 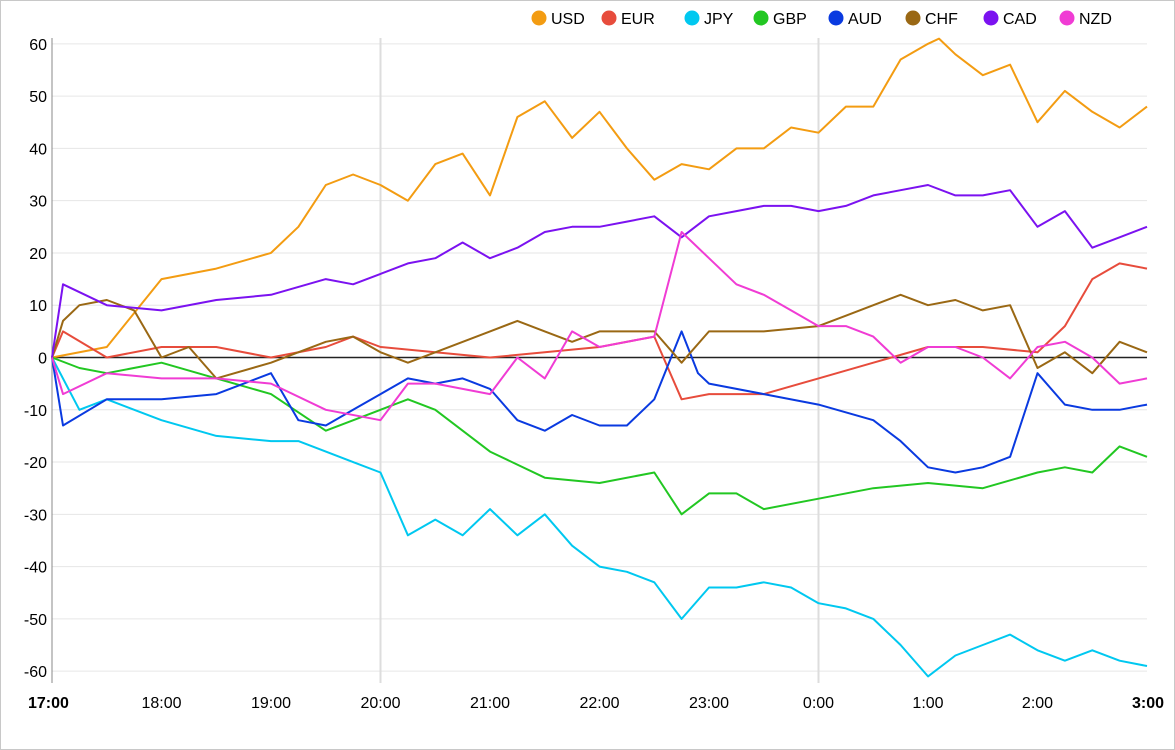 I want to click on x-tick-label: 2:00, so click(x=1037, y=703).